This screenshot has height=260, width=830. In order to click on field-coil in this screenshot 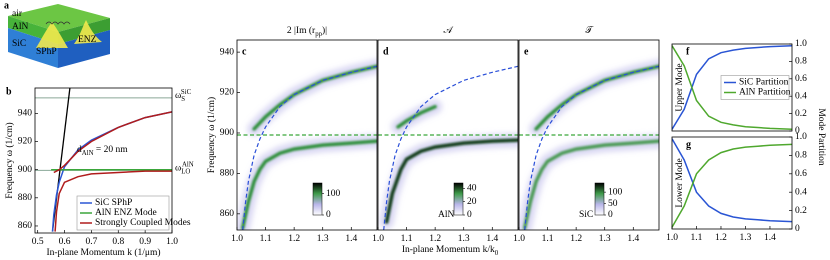, I will do `click(58, 23)`.